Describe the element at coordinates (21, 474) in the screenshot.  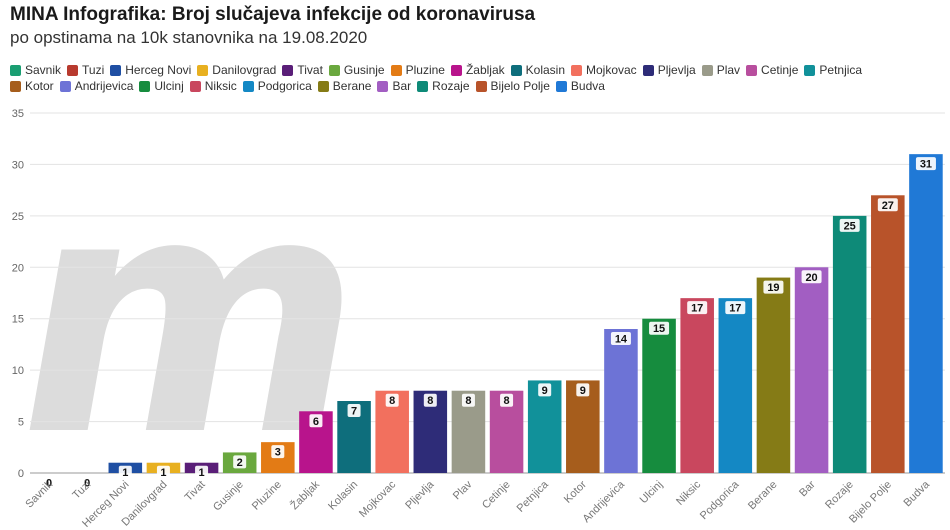
I see `y-tick-label: 0` at that location.